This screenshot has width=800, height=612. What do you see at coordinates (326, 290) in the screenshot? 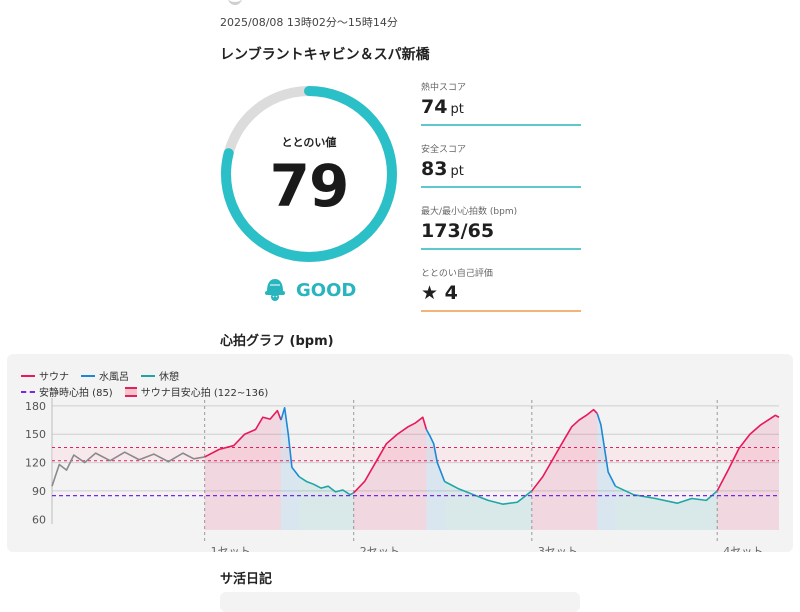
I see `rating-text: GOOD` at bounding box center [326, 290].